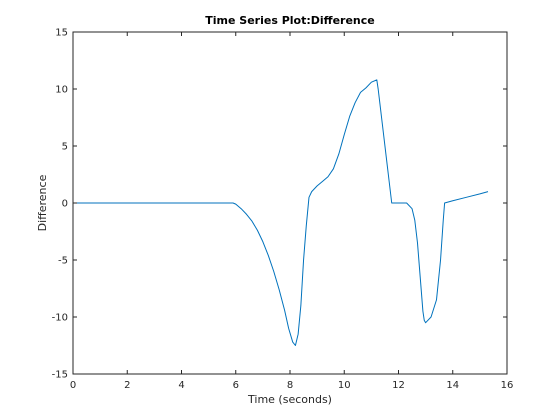 This screenshot has width=560, height=420. What do you see at coordinates (60, 375) in the screenshot?
I see `y-tick-label: -15` at bounding box center [60, 375].